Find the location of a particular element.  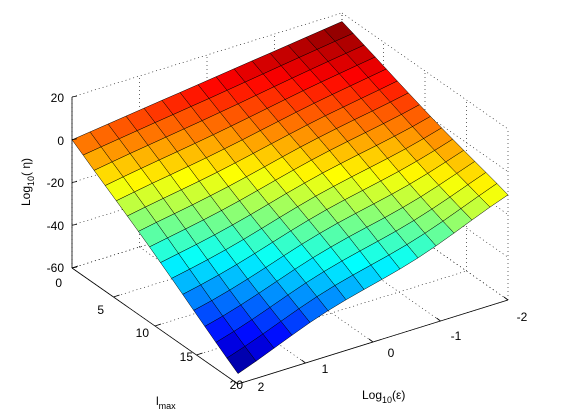

y-tick-label: 15 is located at coordinates (187, 357).